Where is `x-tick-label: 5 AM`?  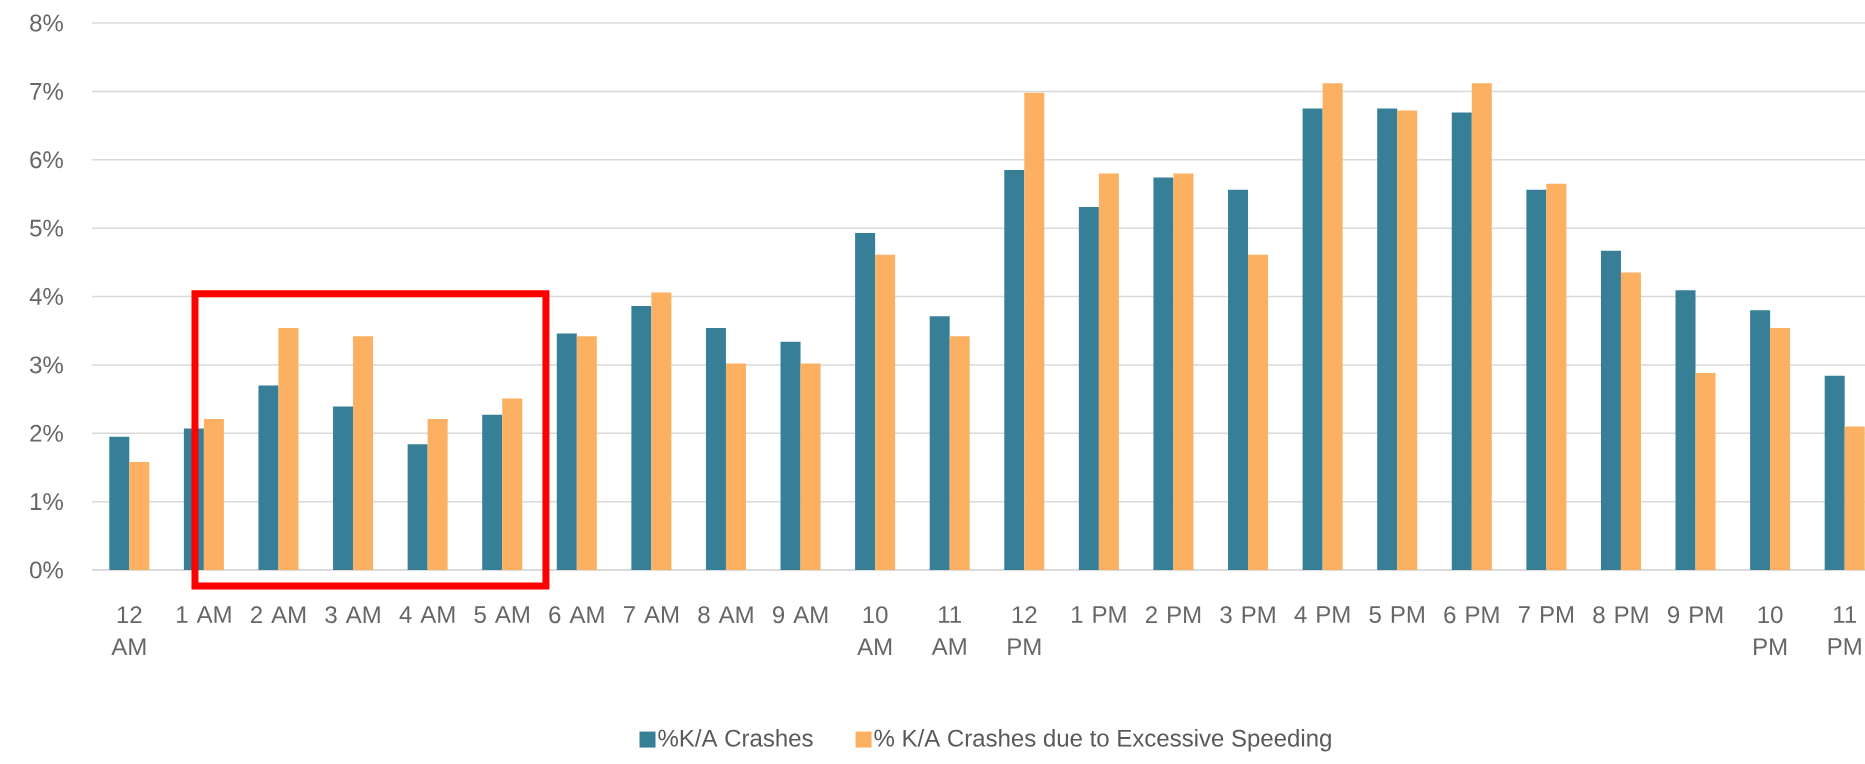 x-tick-label: 5 AM is located at coordinates (501, 614).